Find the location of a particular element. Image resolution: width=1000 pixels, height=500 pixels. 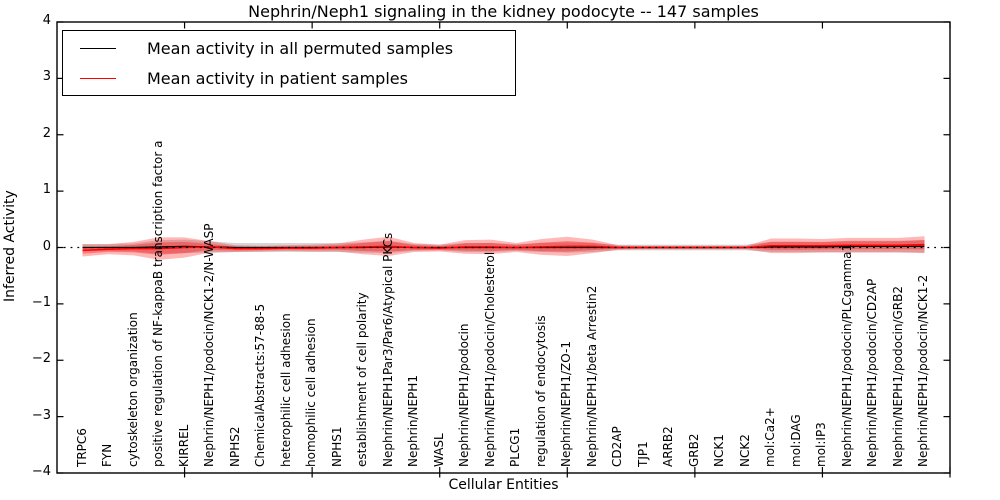

x-category-label: Nephrin/NEPH1/beta Arrestin2 is located at coordinates (591, 376).